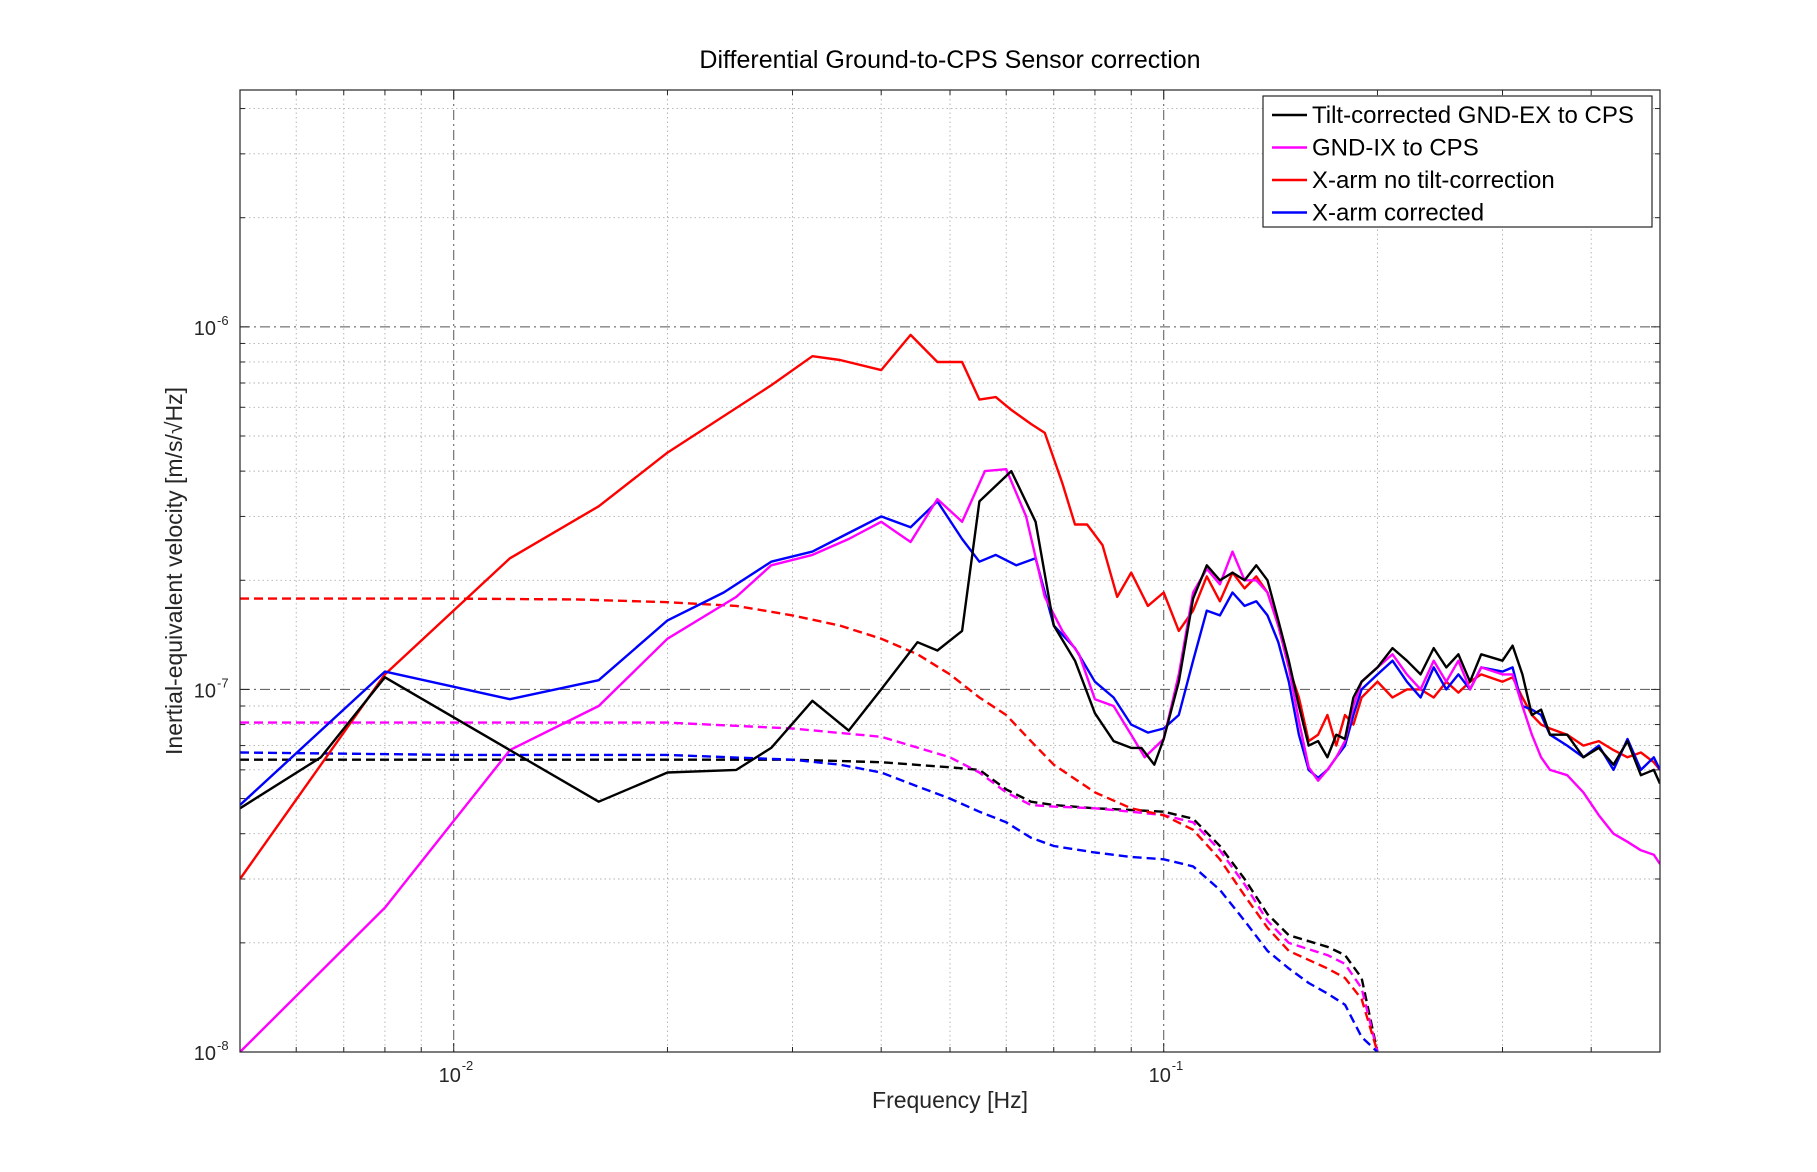  I want to click on legend-box, so click(1457, 161).